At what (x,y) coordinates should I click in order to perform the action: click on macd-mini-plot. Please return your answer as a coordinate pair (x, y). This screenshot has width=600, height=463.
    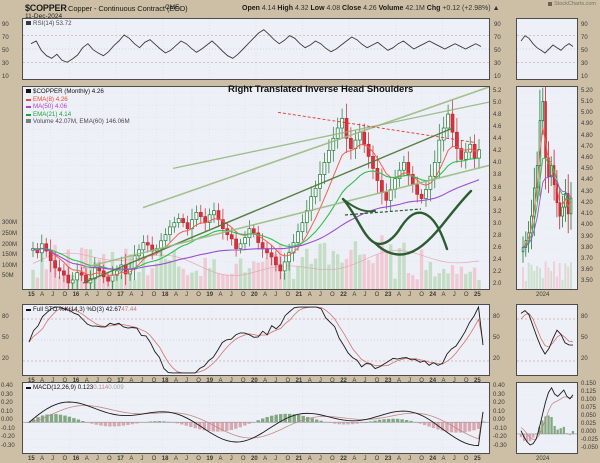
    Looking at the image, I should click on (547, 418).